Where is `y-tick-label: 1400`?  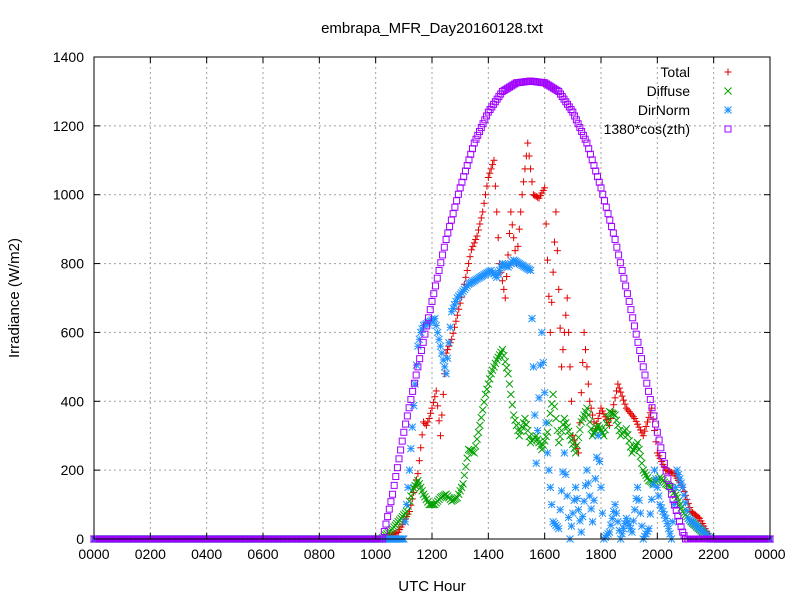
y-tick-label: 1400 is located at coordinates (68, 57).